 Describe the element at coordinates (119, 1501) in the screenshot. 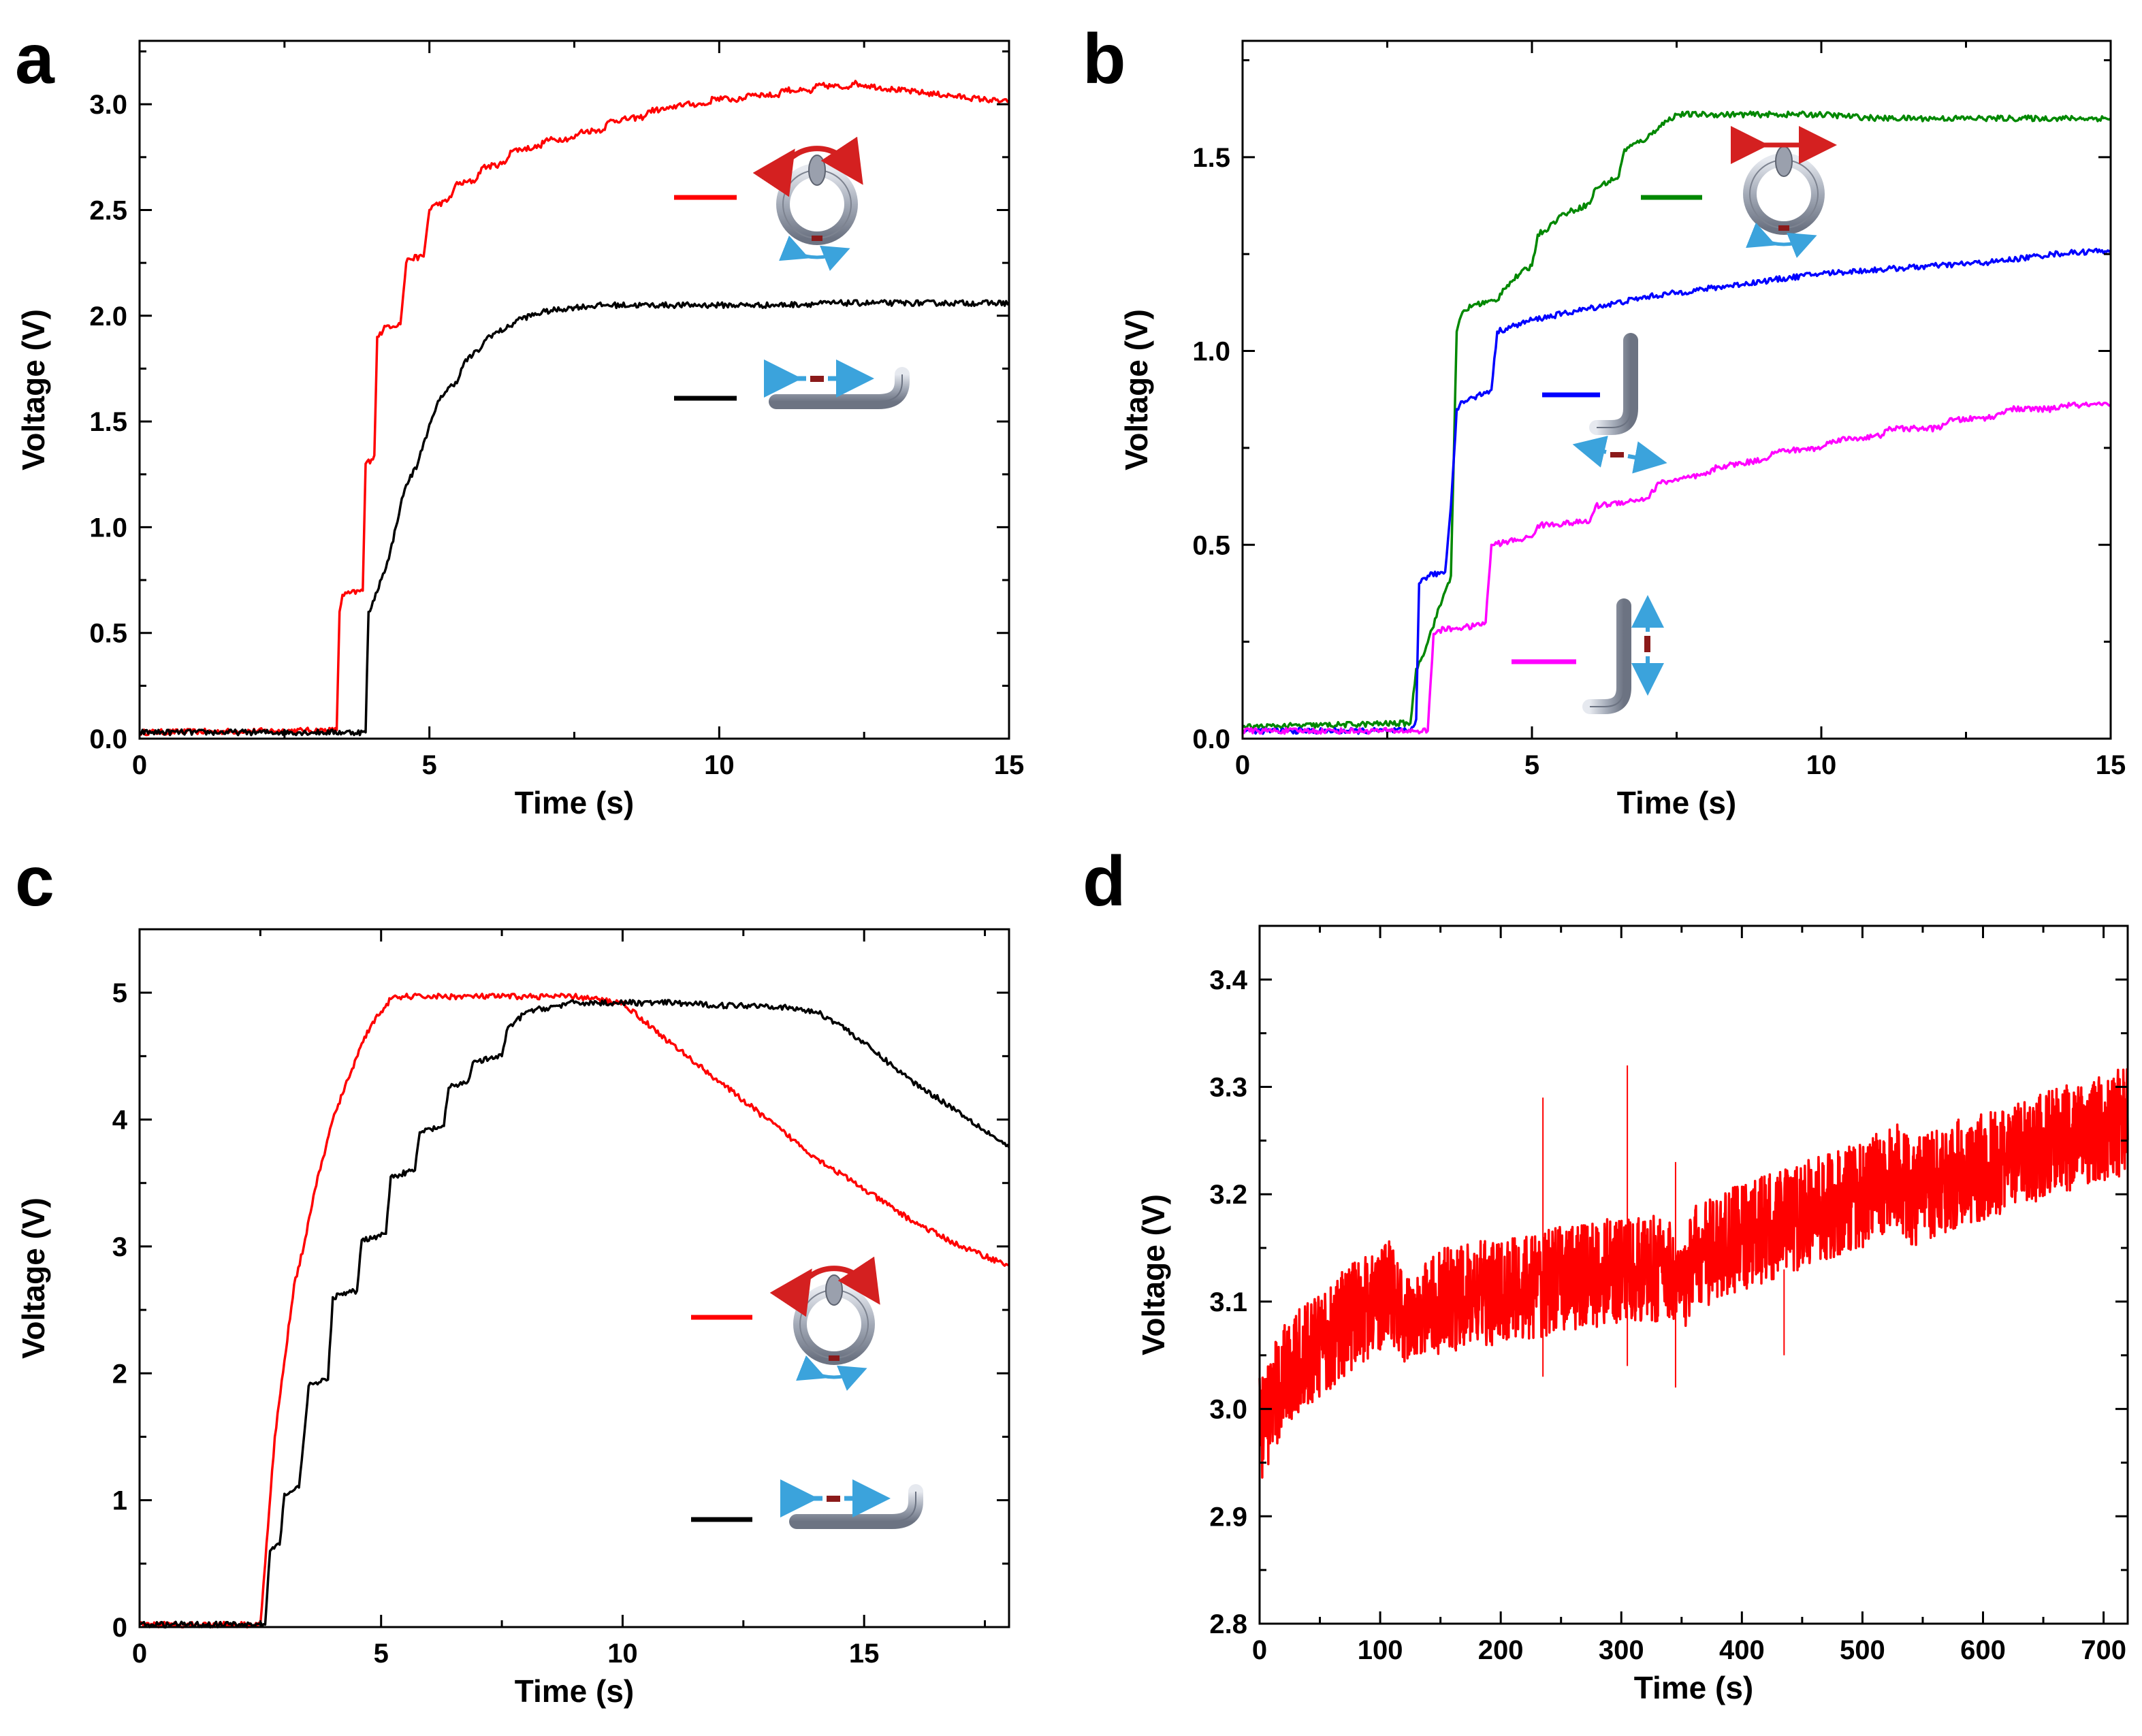

I see `y-tick-label-c-1: 1` at that location.